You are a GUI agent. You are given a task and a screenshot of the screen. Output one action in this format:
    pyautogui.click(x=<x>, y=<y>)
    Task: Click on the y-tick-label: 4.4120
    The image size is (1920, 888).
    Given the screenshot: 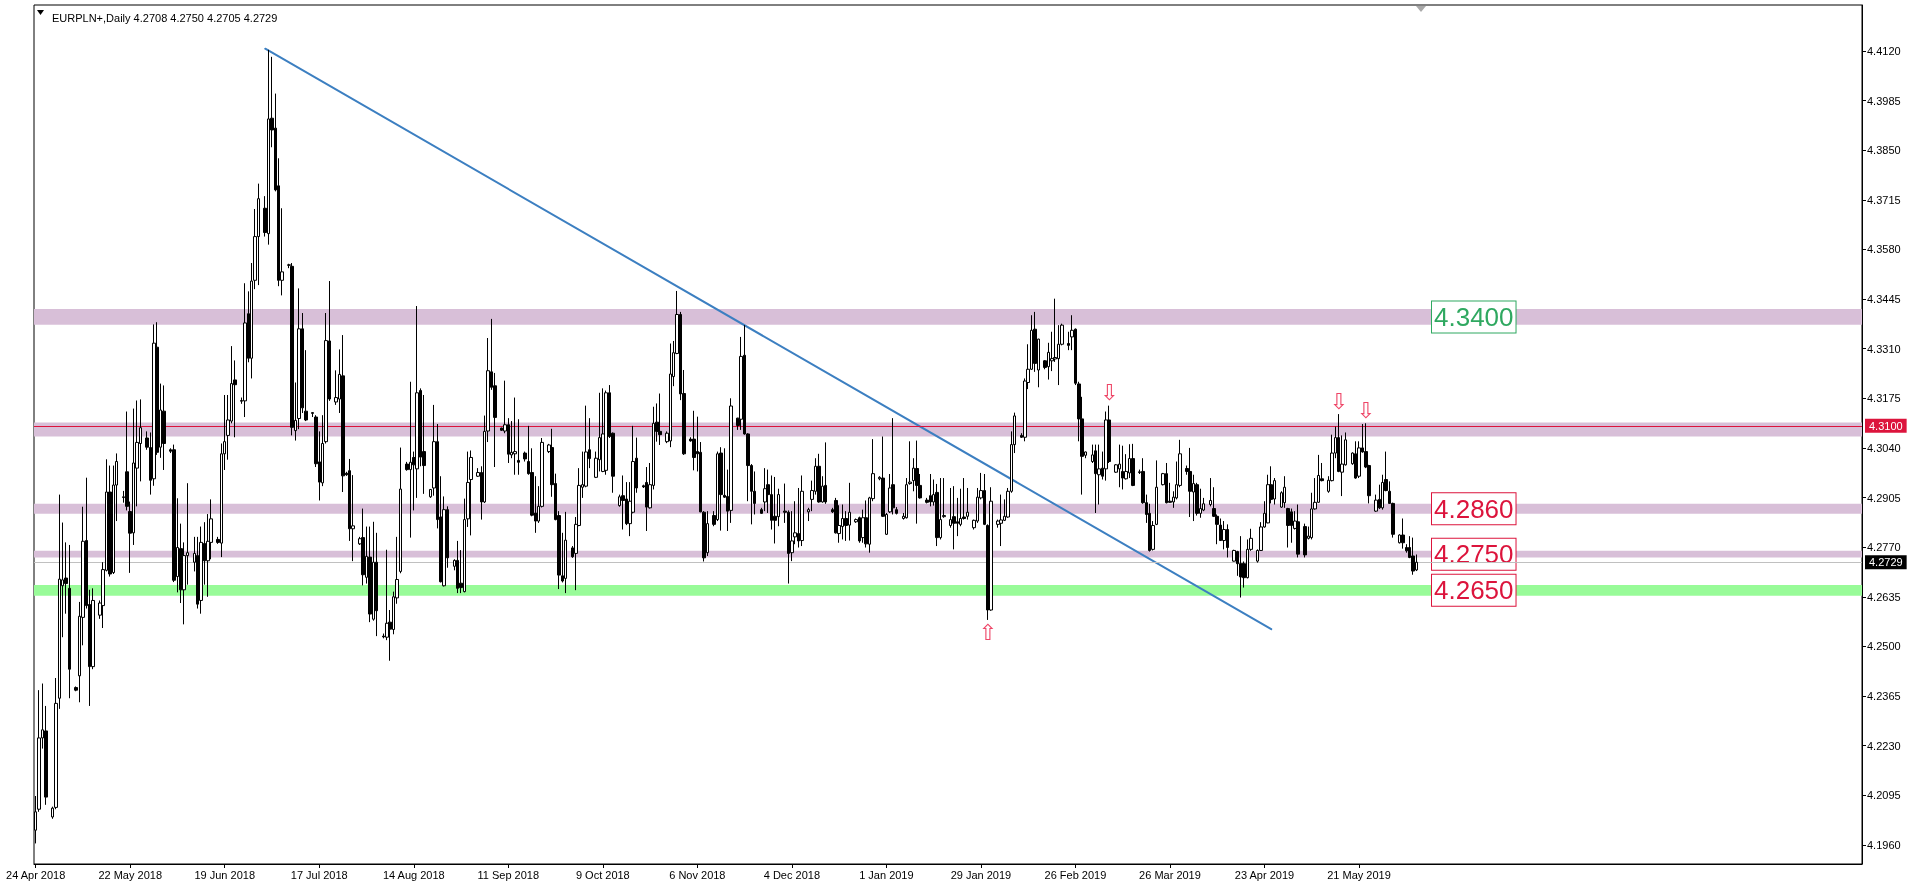 What is the action you would take?
    pyautogui.click(x=1884, y=50)
    